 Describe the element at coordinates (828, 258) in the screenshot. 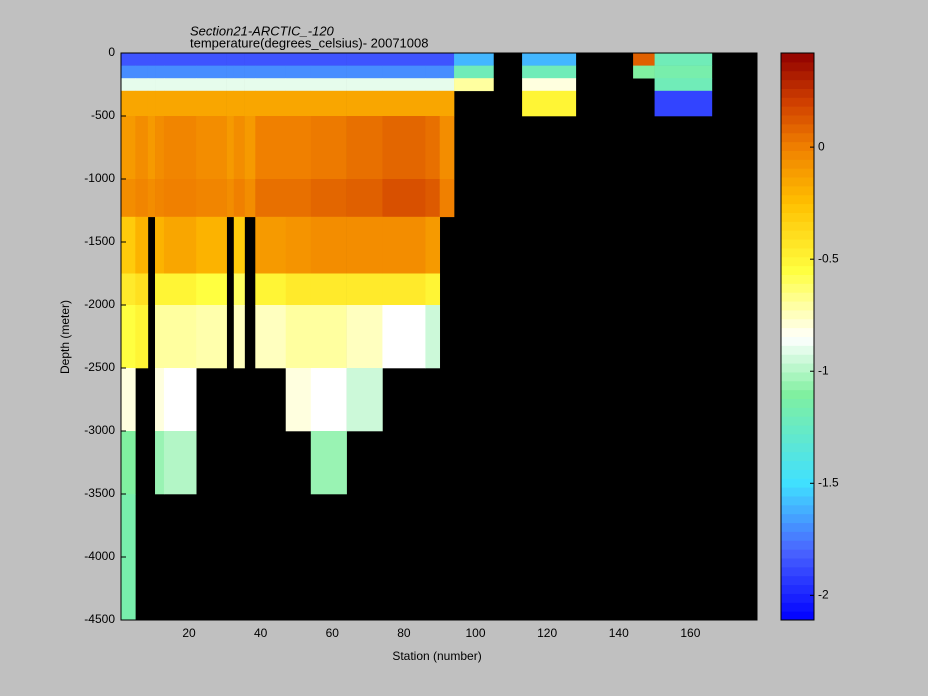

I see `colorbar-tick-label: -0.5` at that location.